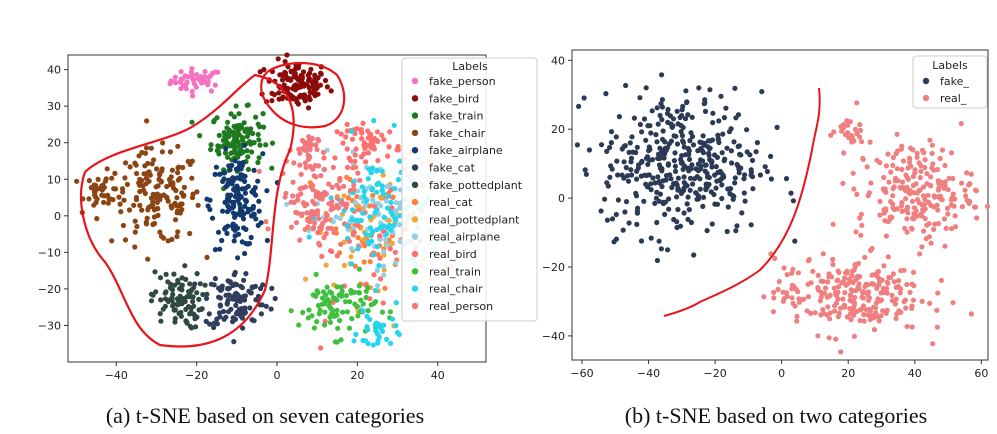 This screenshot has width=997, height=434. Describe the element at coordinates (275, 372) in the screenshot. I see `chart-a-x-ticks: −40 −20 0 20 40` at that location.